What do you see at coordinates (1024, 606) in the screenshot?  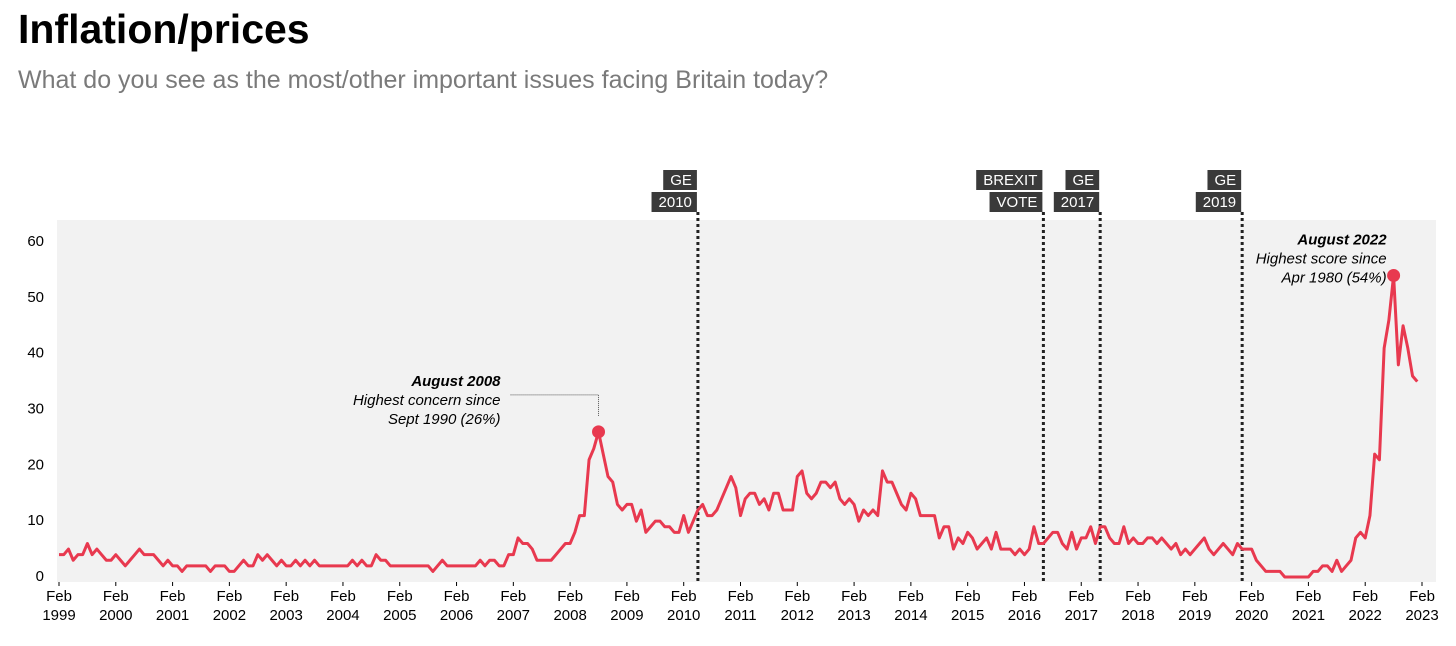 I see `x-tick-label: Feb 2016` at bounding box center [1024, 606].